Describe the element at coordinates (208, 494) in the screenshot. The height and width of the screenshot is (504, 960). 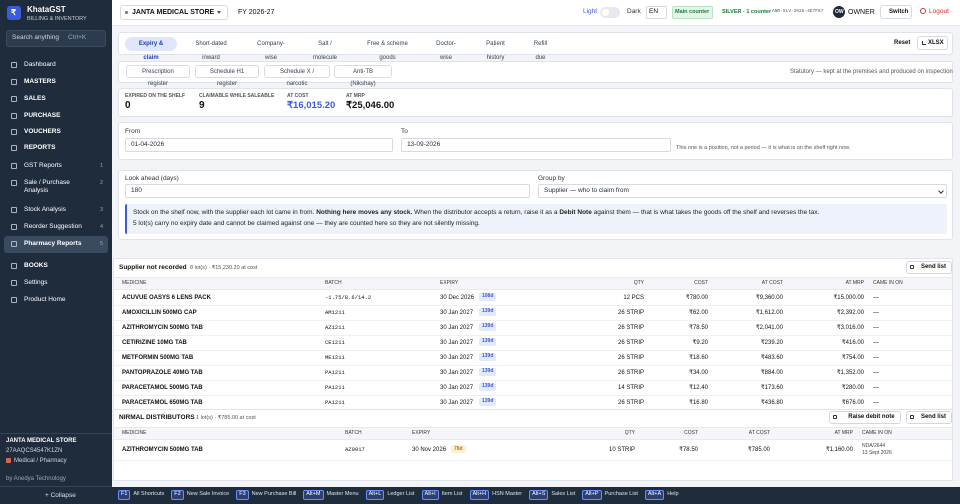
I see `shortcut-label: New Sale Invoice` at that location.